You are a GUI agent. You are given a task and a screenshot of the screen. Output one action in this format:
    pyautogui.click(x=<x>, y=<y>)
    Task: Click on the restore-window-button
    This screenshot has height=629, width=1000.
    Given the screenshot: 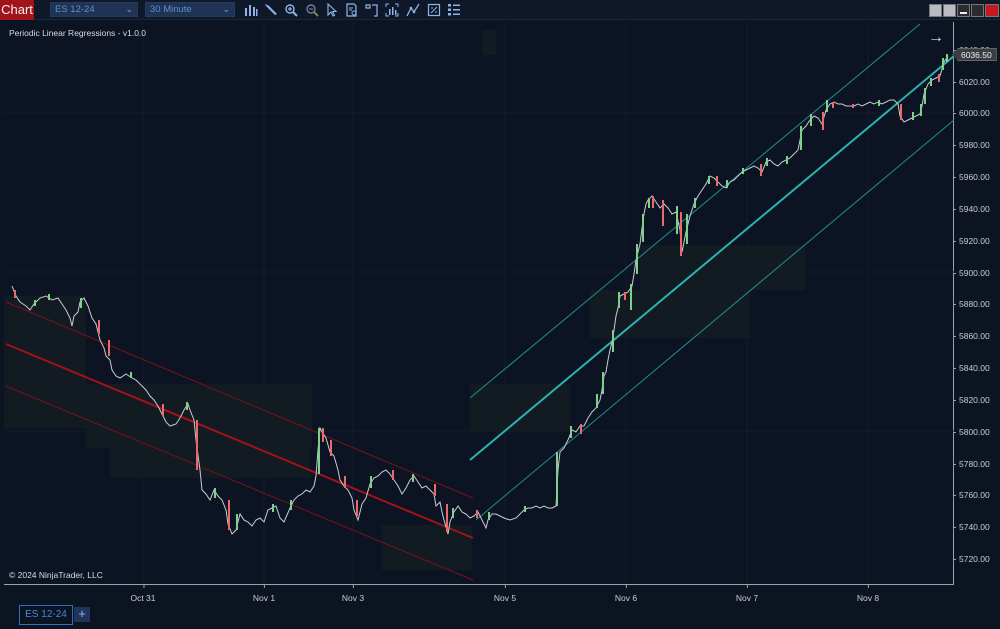 What is the action you would take?
    pyautogui.click(x=935, y=10)
    